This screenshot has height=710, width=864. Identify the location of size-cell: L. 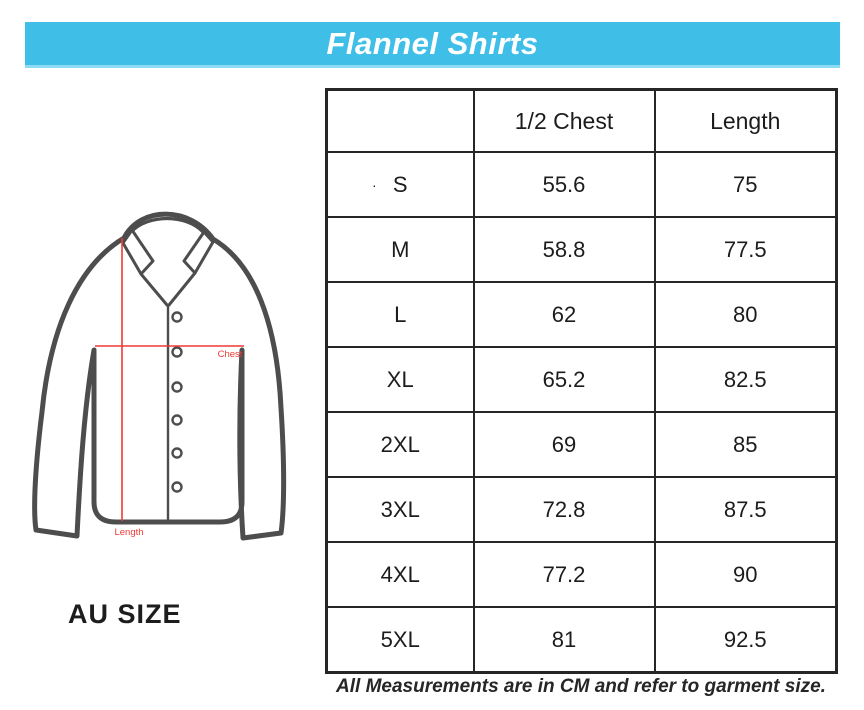
(400, 314).